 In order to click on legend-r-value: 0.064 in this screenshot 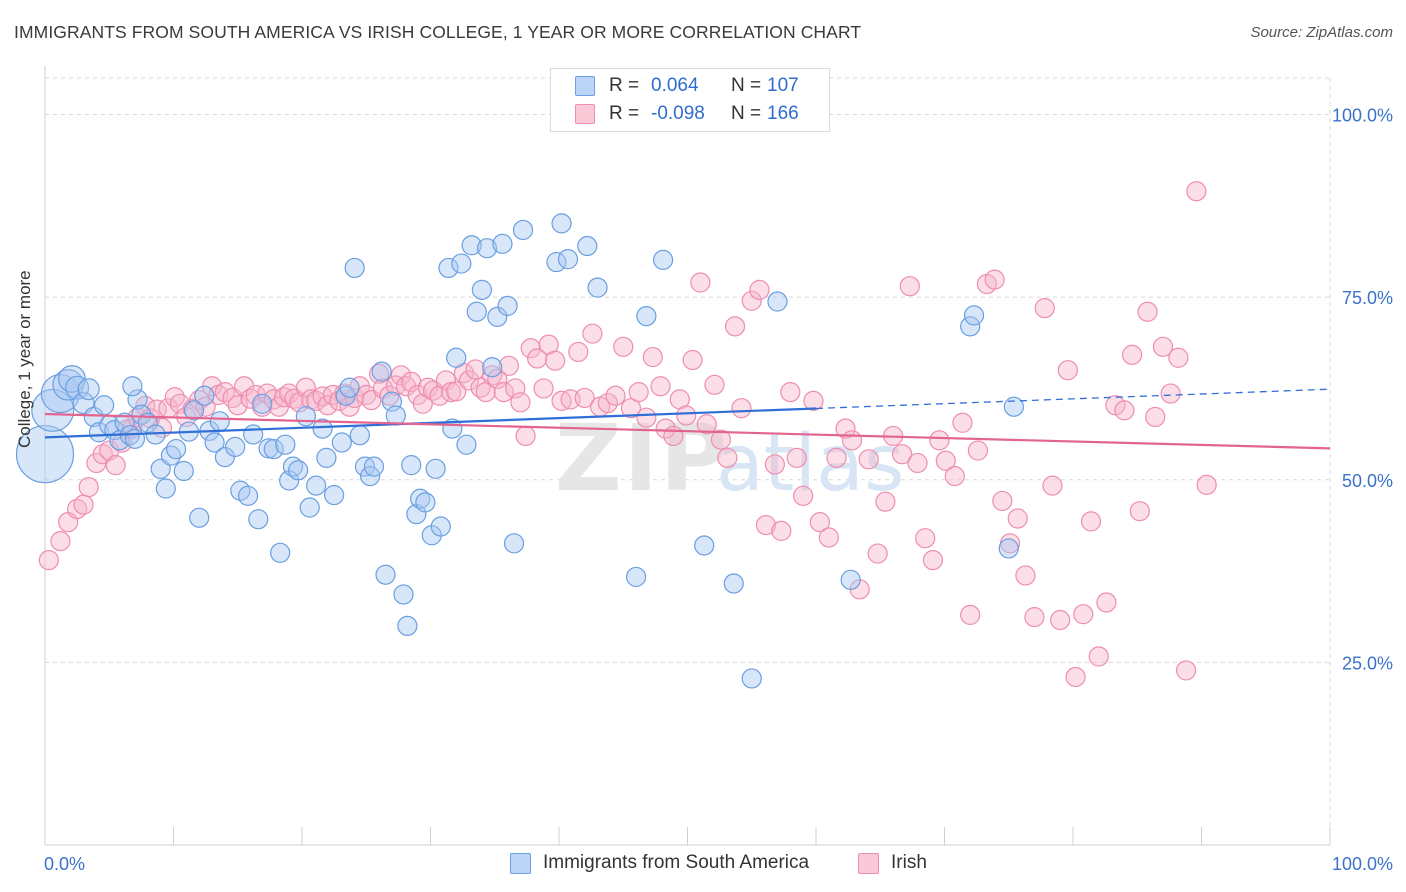, I will do `click(675, 85)`.